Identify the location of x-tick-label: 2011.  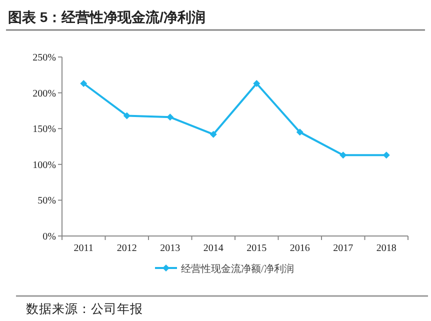
(84, 248).